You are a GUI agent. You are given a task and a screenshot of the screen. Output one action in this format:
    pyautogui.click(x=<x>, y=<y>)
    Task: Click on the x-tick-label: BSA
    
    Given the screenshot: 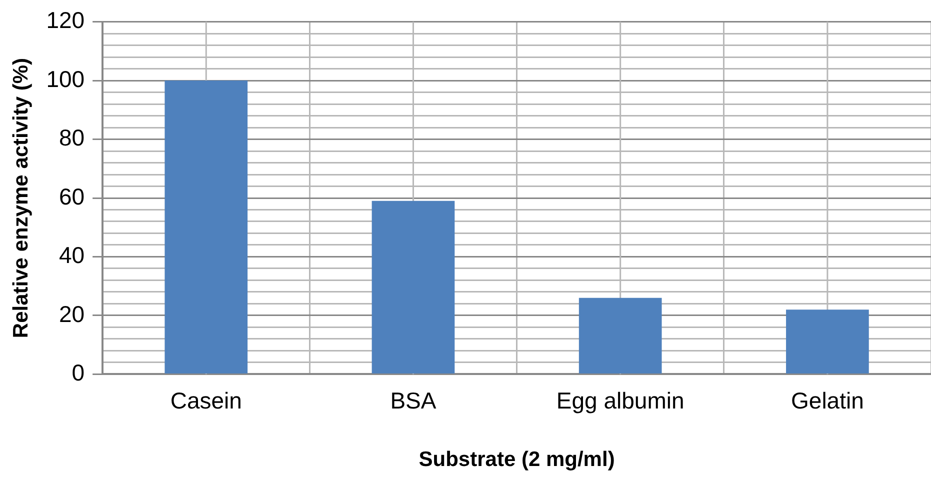 What is the action you would take?
    pyautogui.click(x=413, y=400)
    